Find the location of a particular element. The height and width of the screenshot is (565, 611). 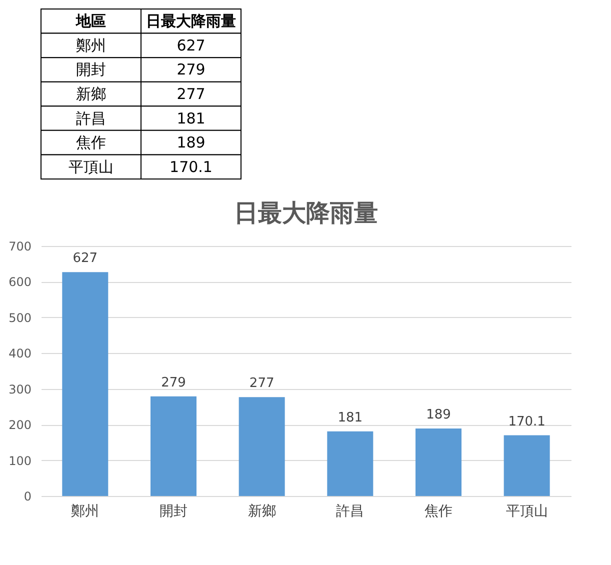

category-label: 開封 is located at coordinates (91, 69).